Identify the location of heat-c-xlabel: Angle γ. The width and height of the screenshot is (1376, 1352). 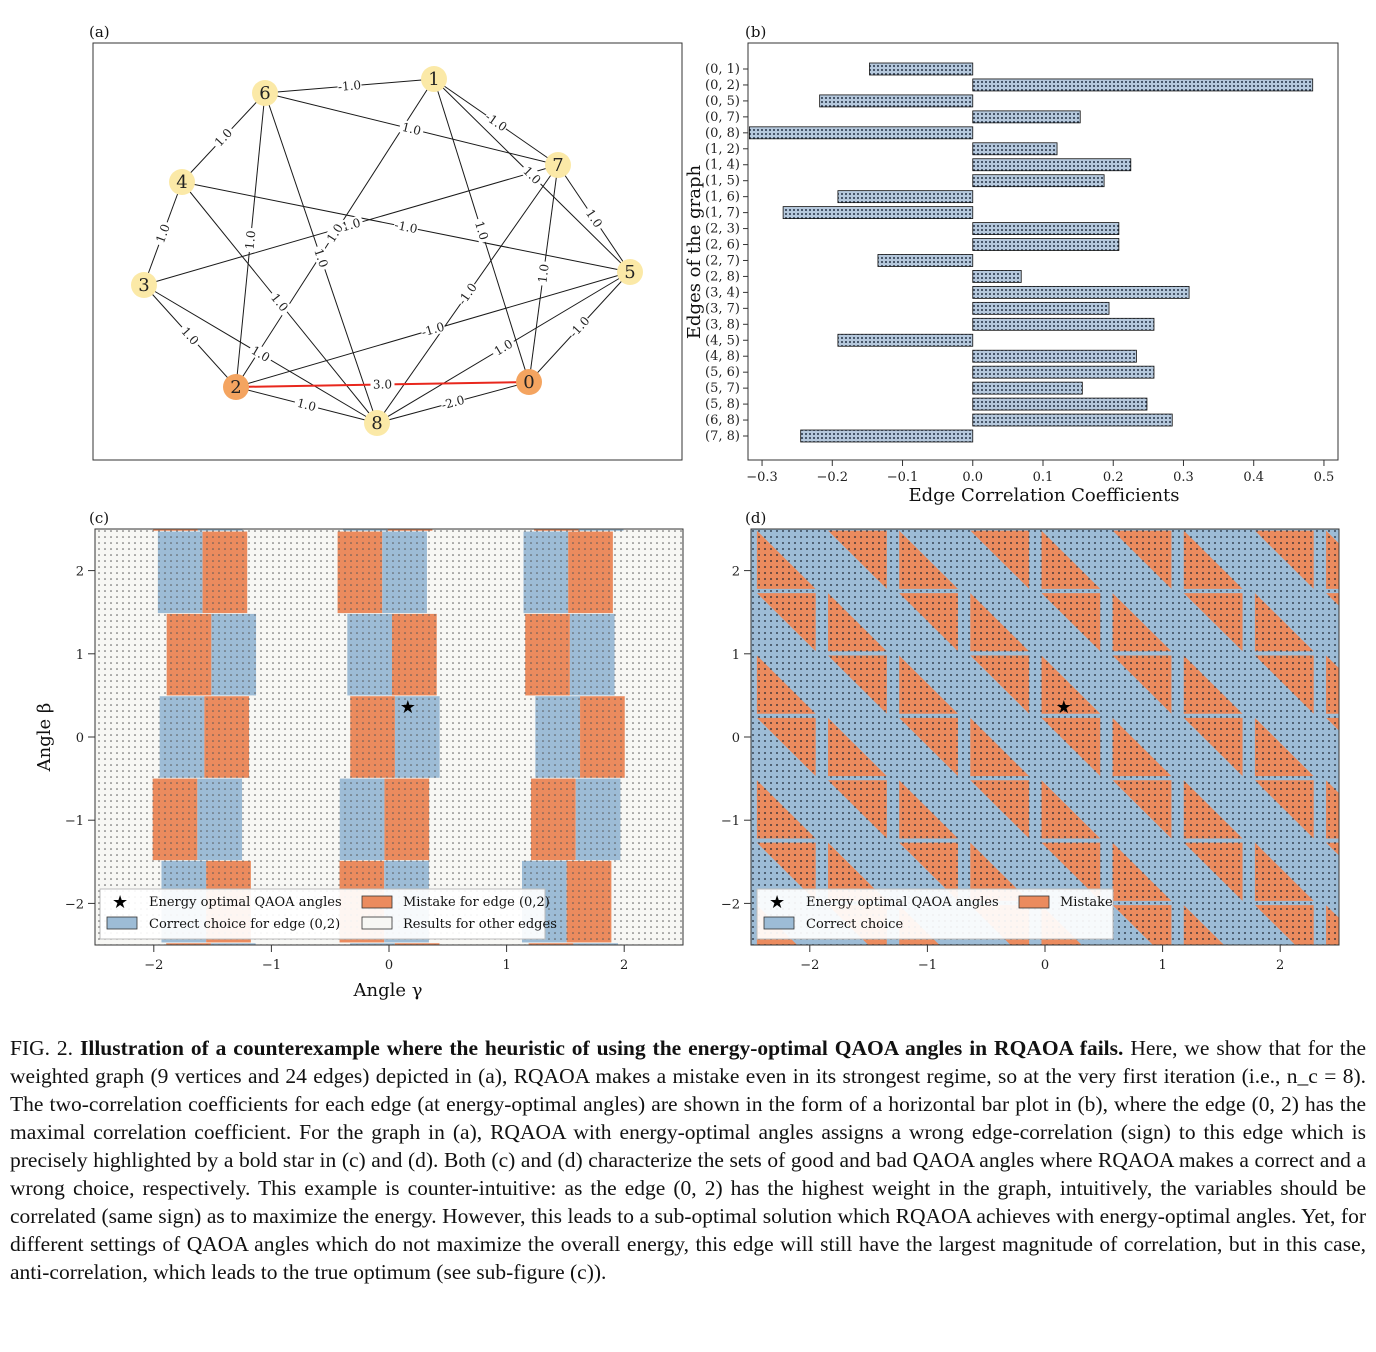
(387, 990).